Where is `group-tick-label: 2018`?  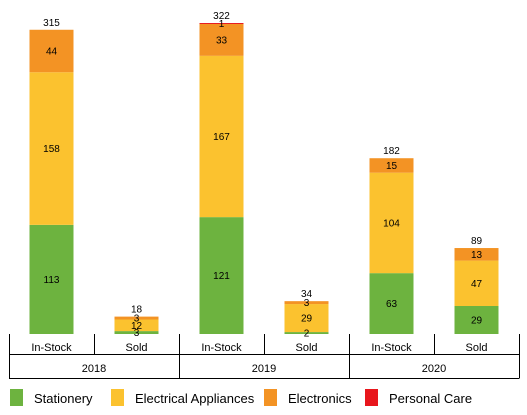
group-tick-label: 2018 is located at coordinates (94, 369).